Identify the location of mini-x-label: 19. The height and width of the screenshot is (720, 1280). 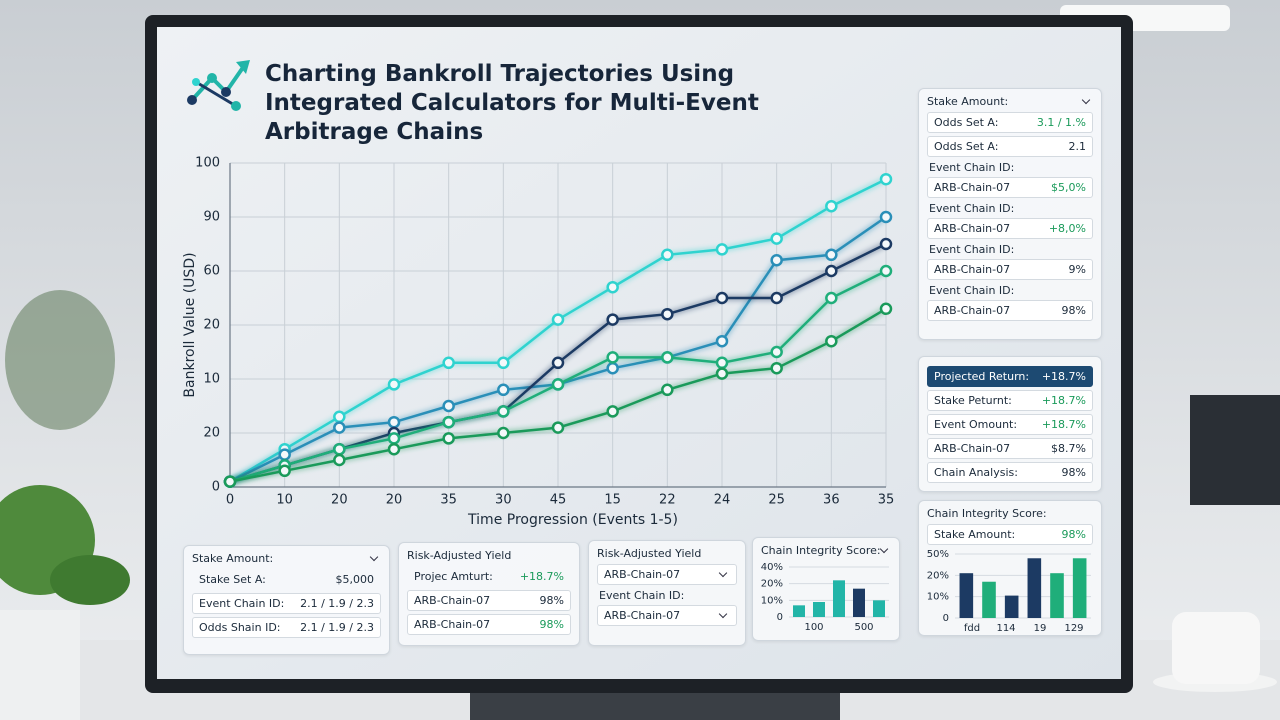
(1040, 628).